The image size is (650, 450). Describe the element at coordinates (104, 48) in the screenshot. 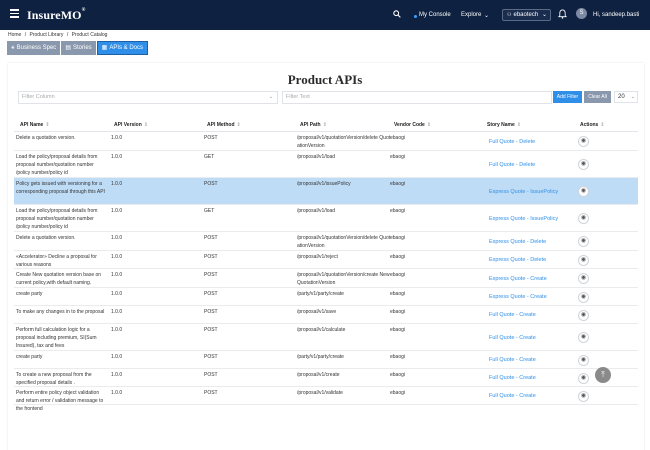

I see `api-icon: ▦` at that location.